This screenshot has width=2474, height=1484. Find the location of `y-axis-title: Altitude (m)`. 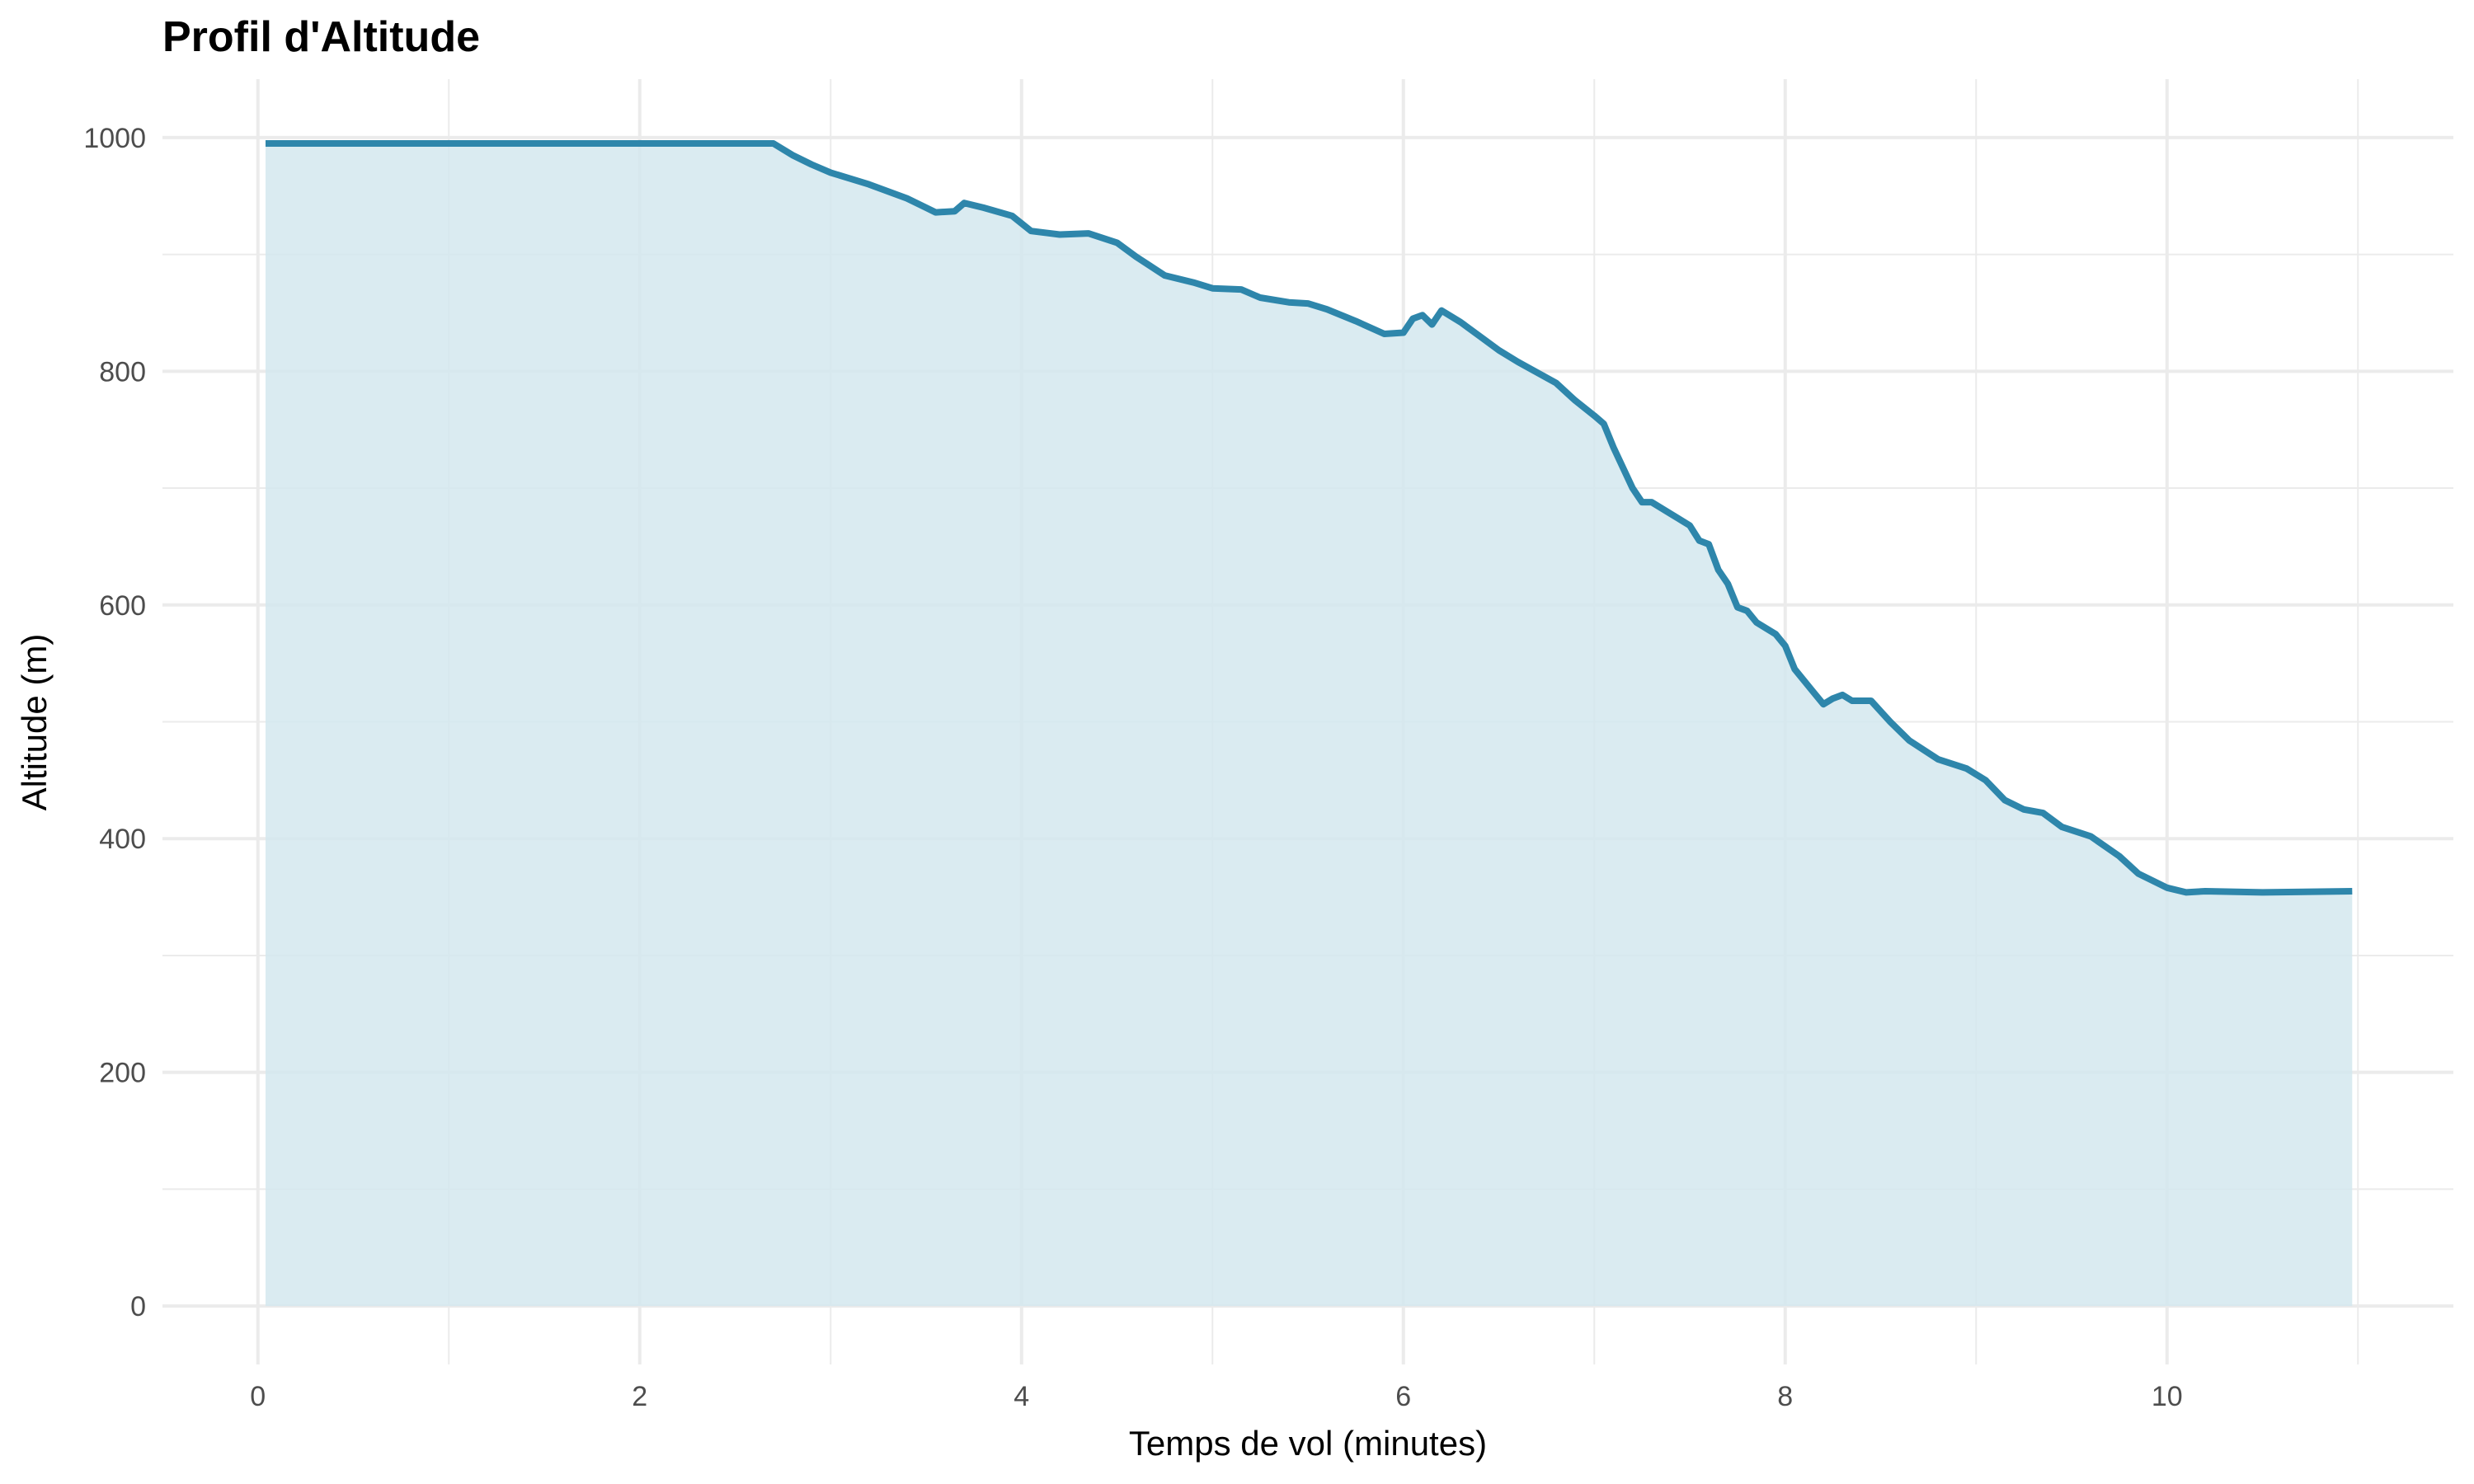

y-axis-title: Altitude (m) is located at coordinates (34, 722).